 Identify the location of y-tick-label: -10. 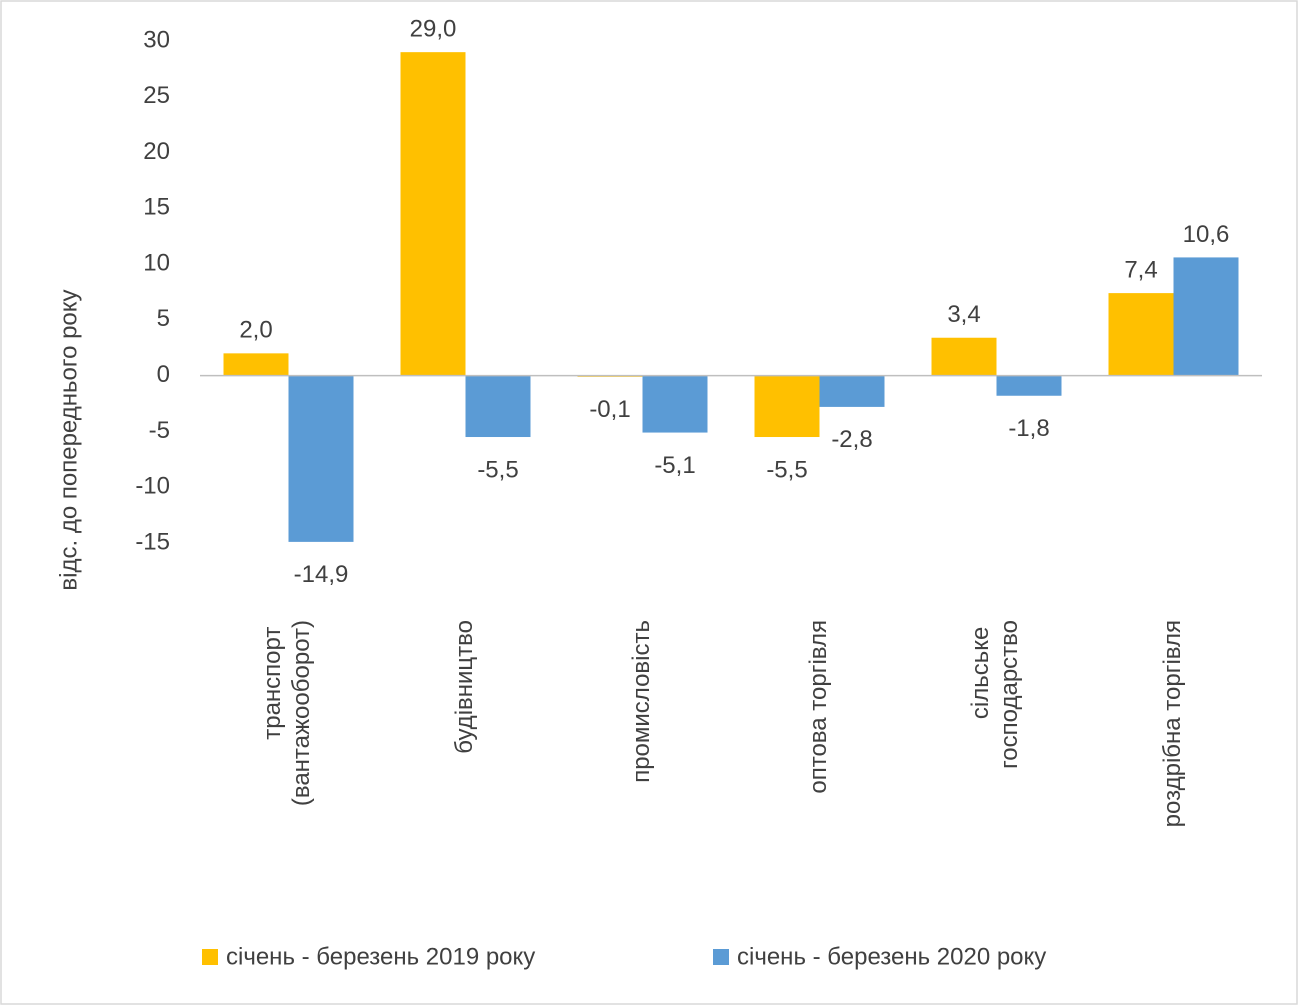
(152, 486).